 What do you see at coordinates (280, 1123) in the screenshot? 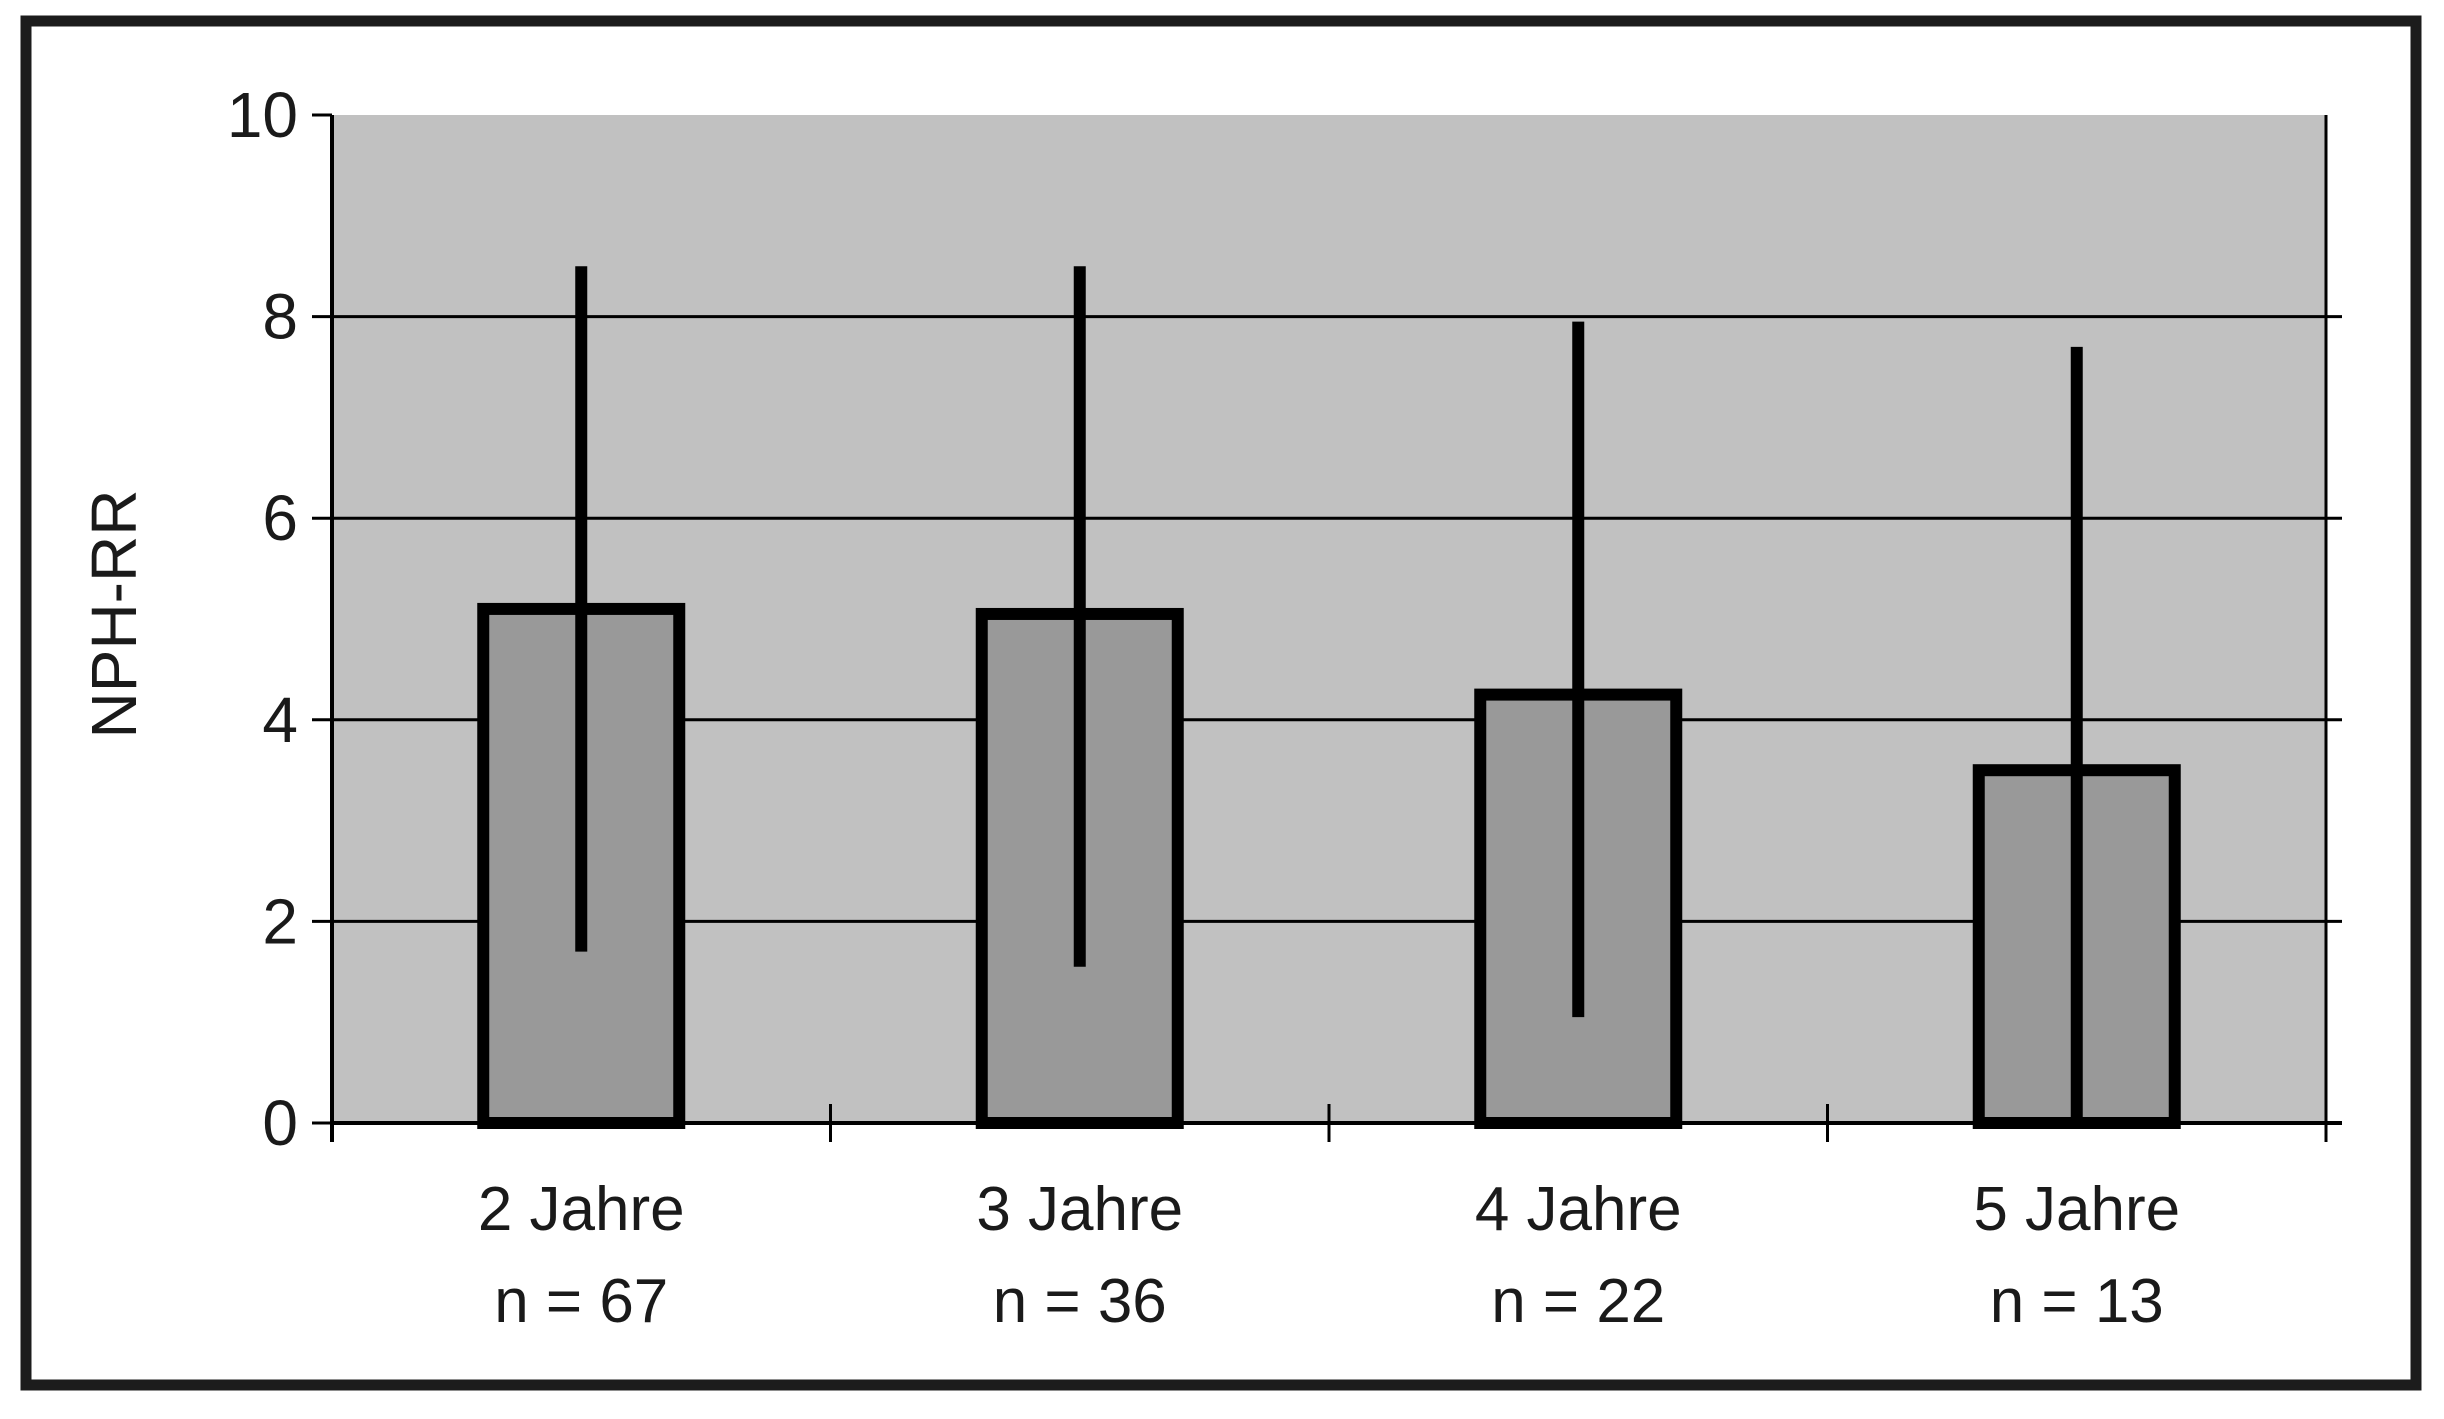
I see `y-tick-label: 0` at bounding box center [280, 1123].